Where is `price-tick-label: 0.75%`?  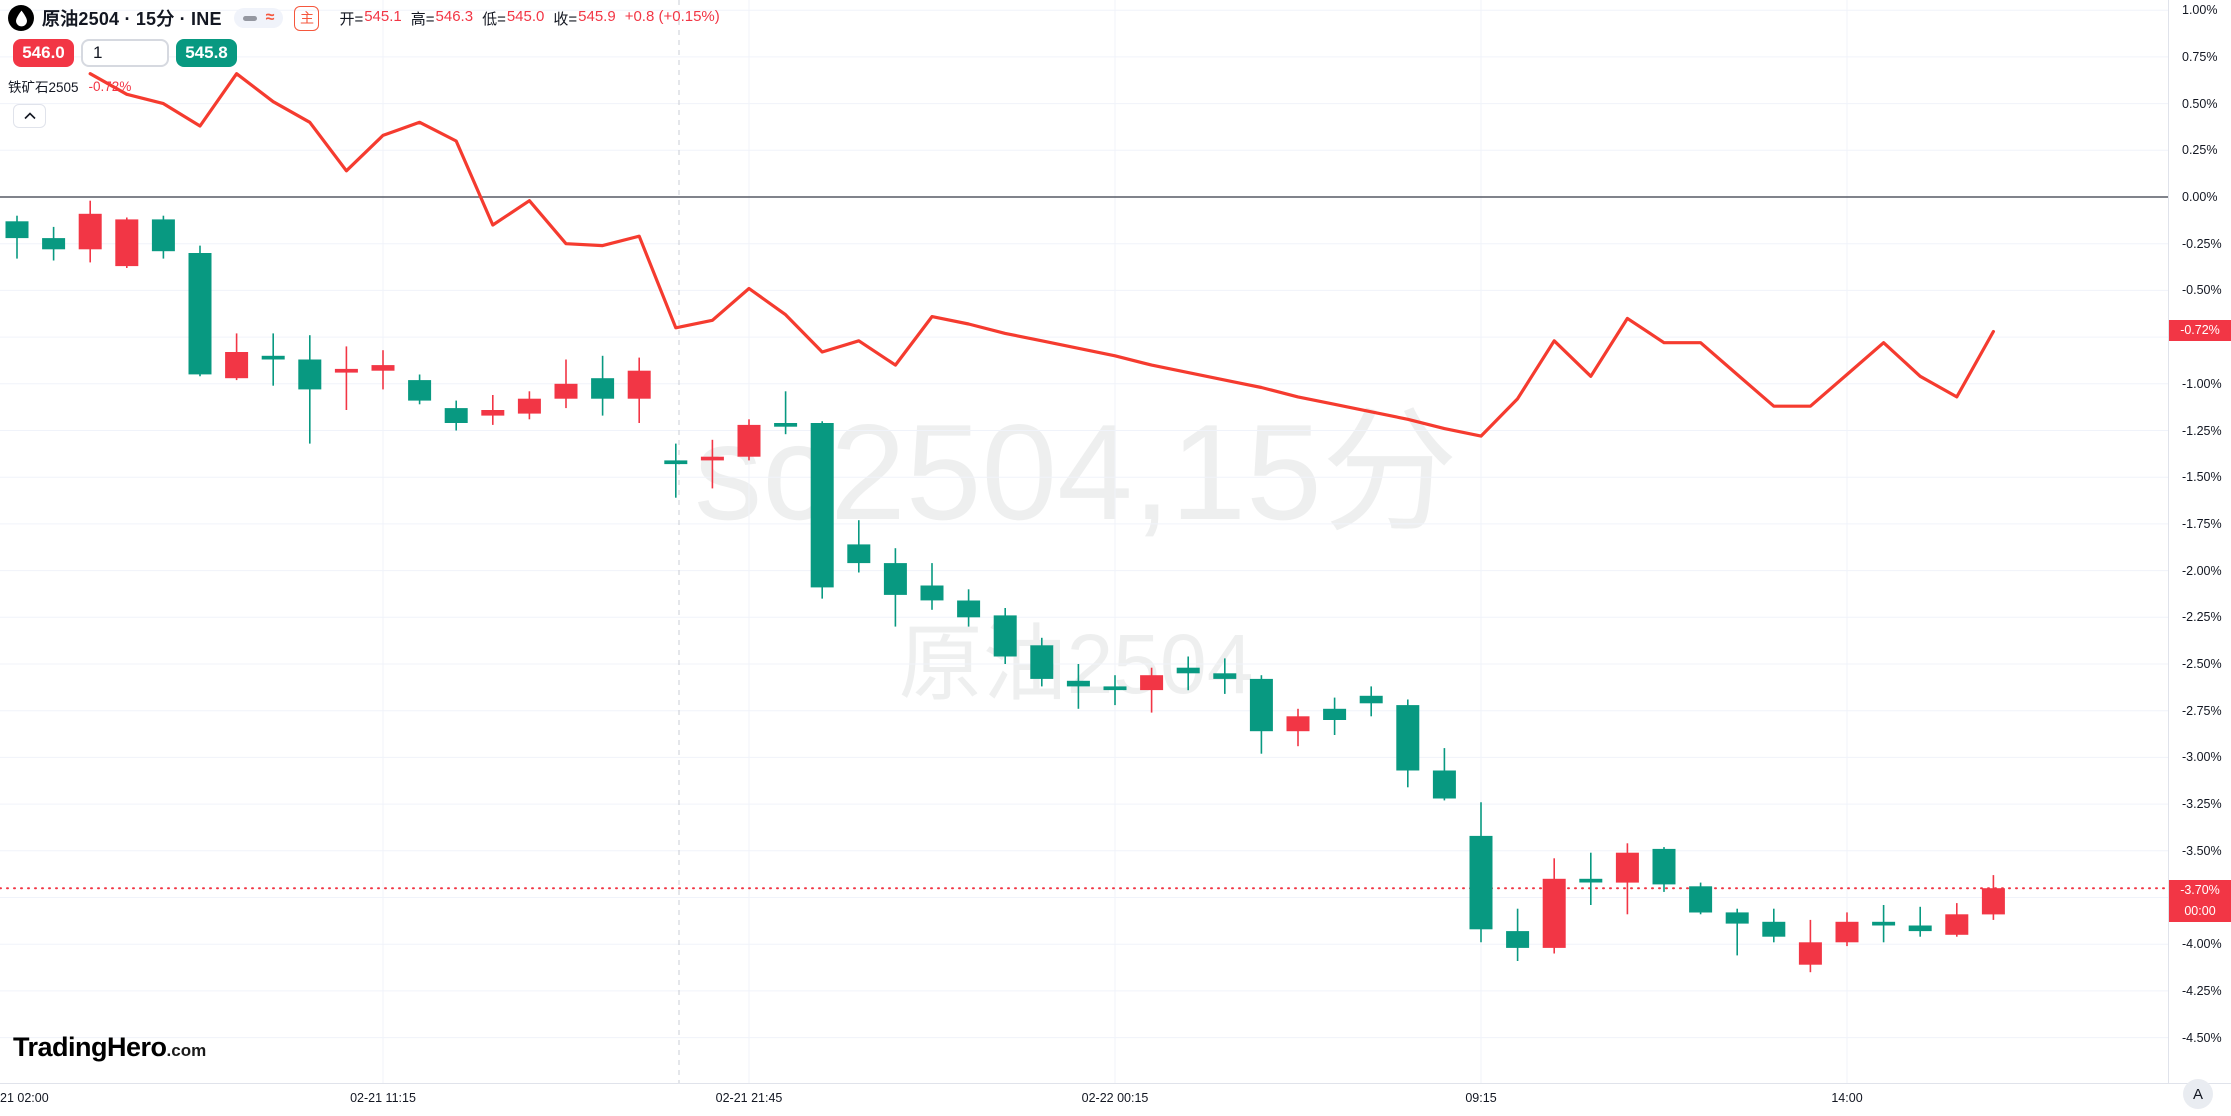
price-tick-label: 0.75% is located at coordinates (2200, 56).